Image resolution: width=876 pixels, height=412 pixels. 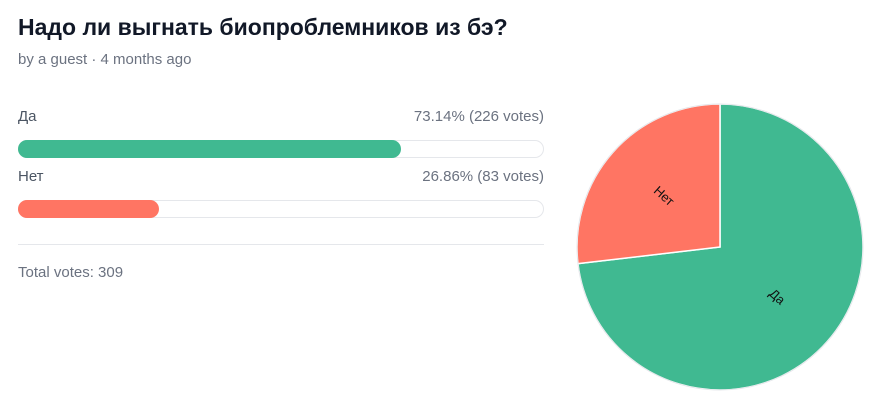 What do you see at coordinates (281, 133) in the screenshot?
I see `poll-option-da: Да 73.14% (226 votes)` at bounding box center [281, 133].